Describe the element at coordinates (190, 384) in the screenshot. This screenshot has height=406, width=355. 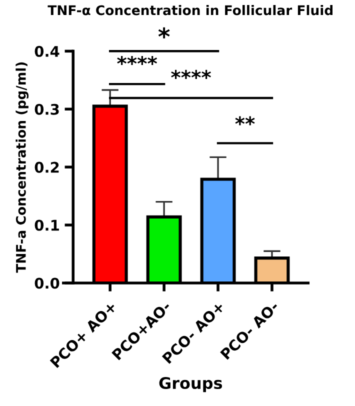
I see `x-axis-title: Groups` at that location.